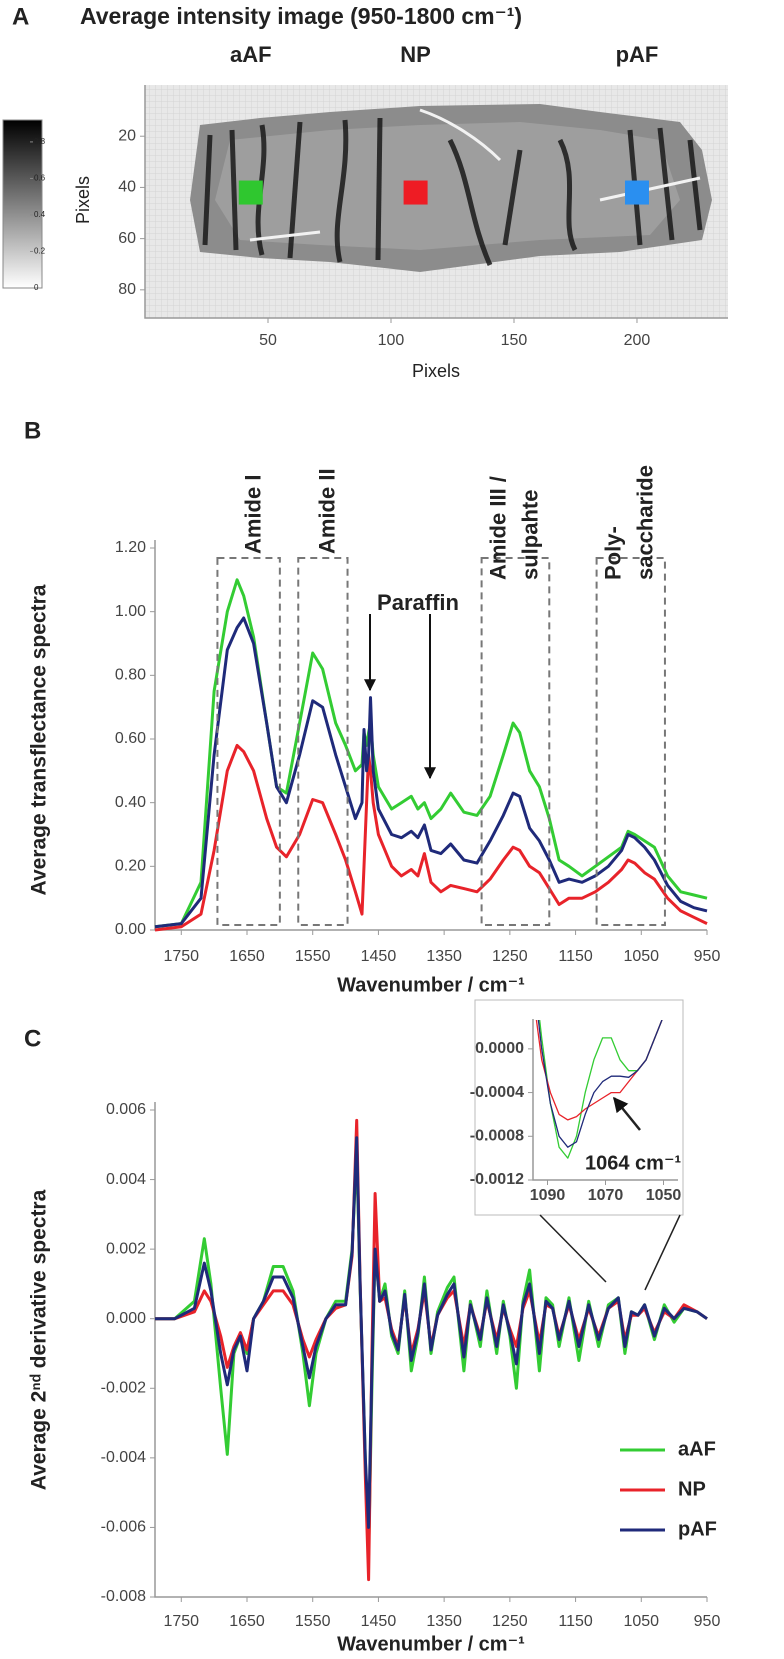 The width and height of the screenshot is (784, 1659). Describe the element at coordinates (126, 1248) in the screenshot. I see `y-tick-label: 0.002` at that location.